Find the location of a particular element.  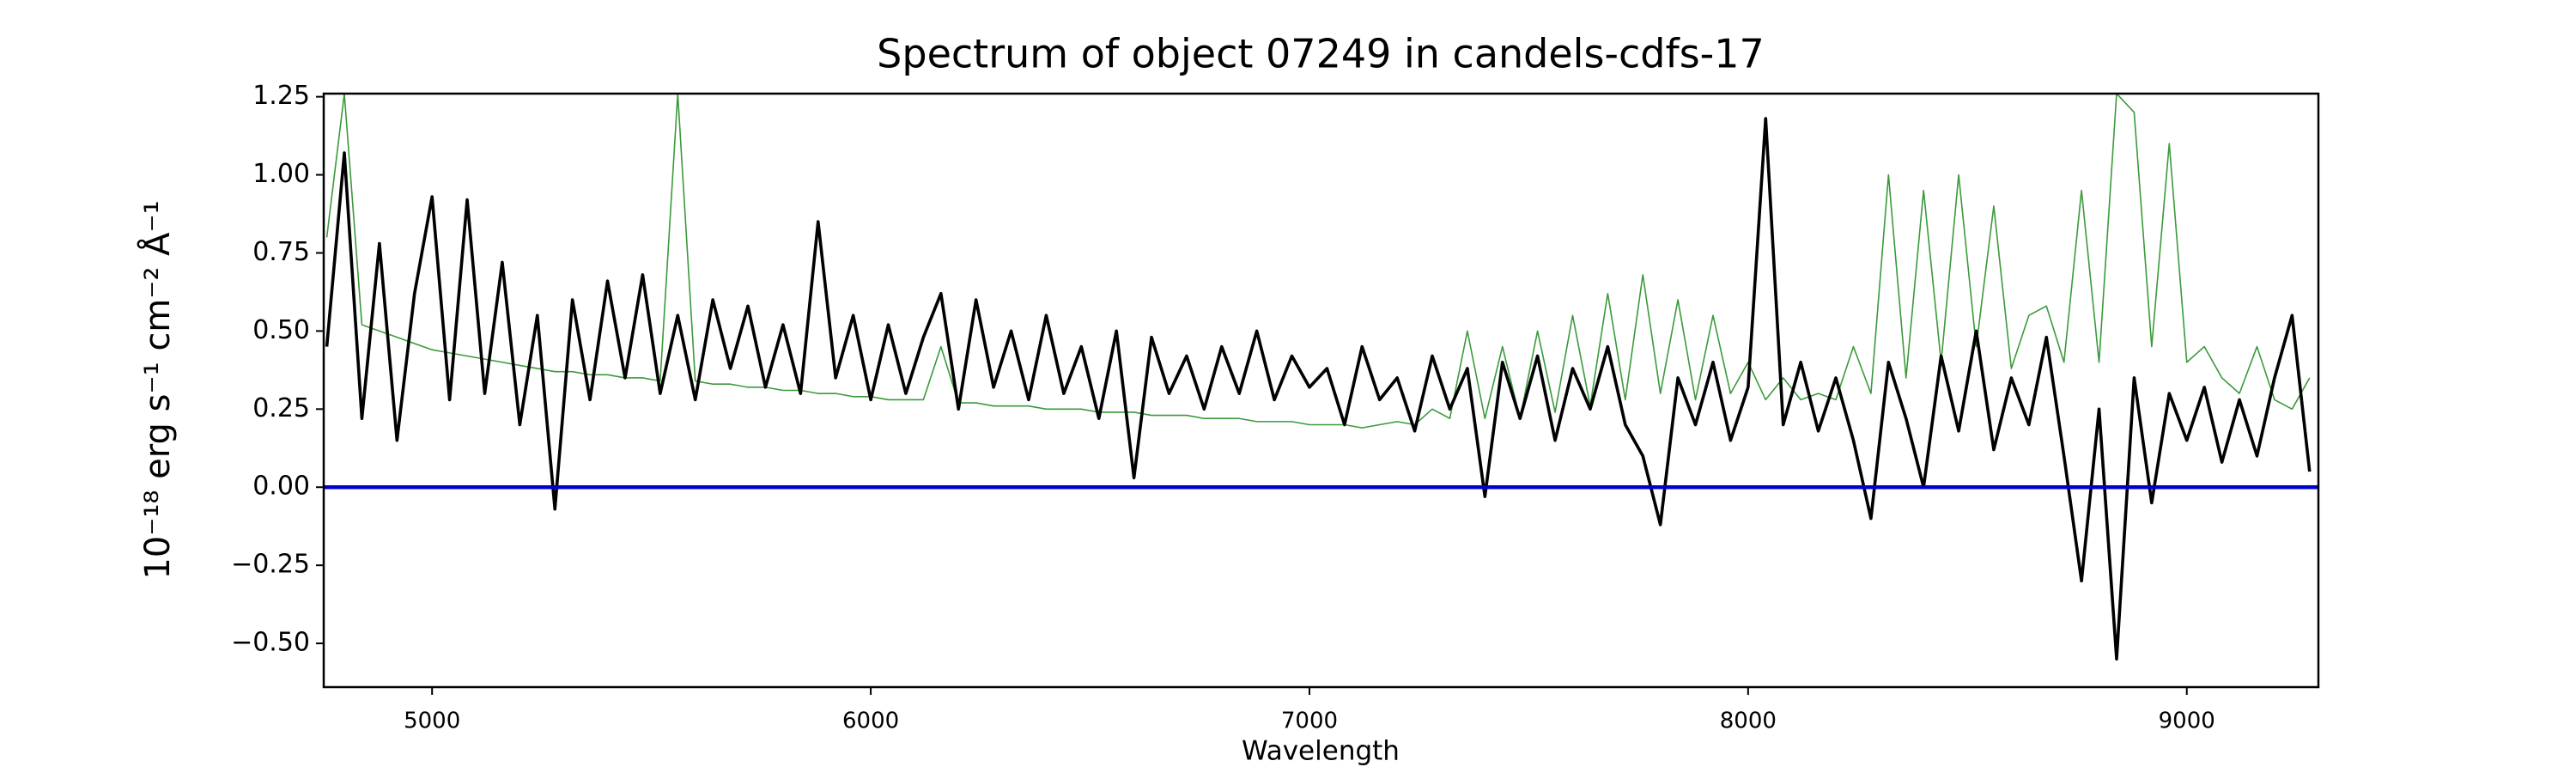

x-tick-label: 6000 is located at coordinates (870, 721).